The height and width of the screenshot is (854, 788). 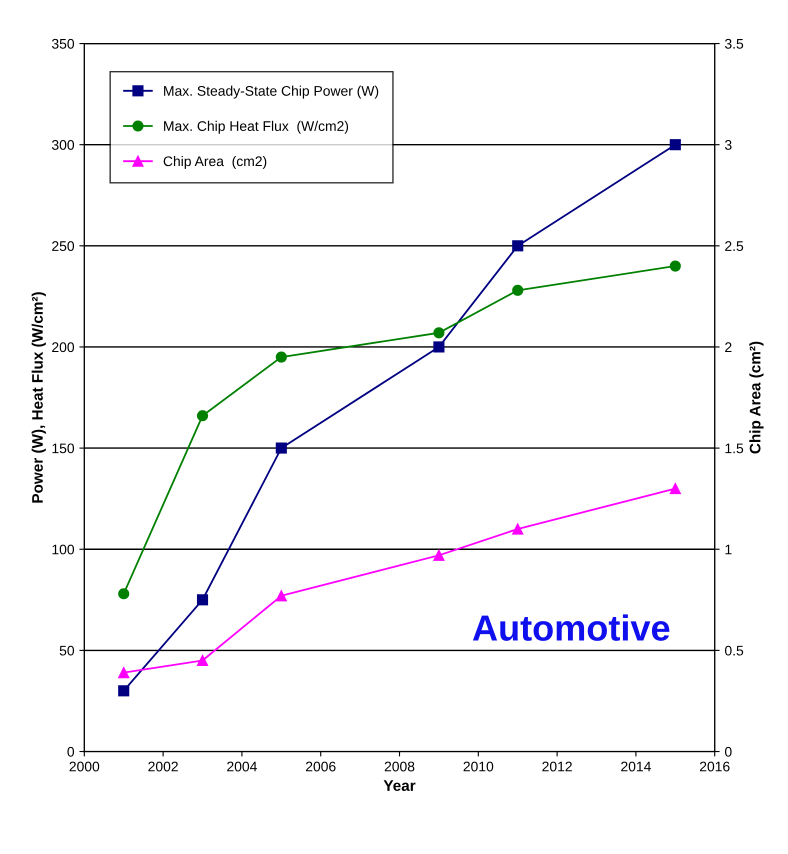 I want to click on legend-label: Chip Area (cm2), so click(x=215, y=162).